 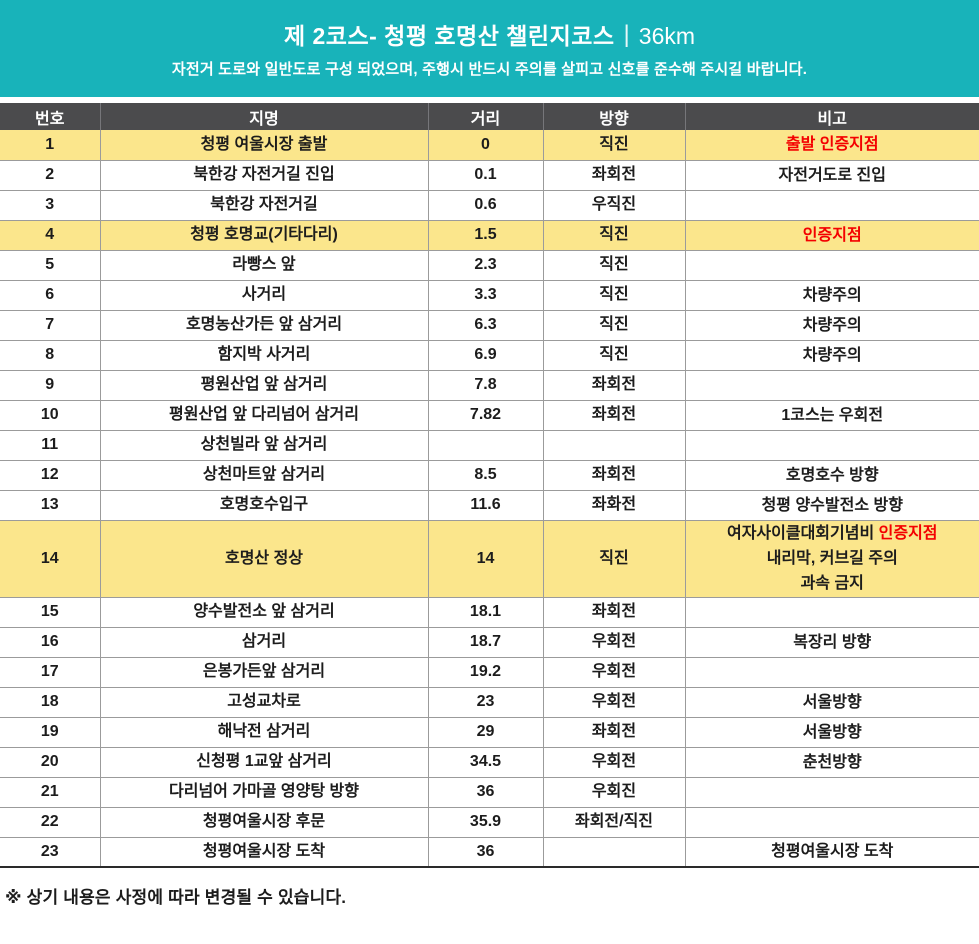 I want to click on note-line: 인증지점, so click(x=832, y=235).